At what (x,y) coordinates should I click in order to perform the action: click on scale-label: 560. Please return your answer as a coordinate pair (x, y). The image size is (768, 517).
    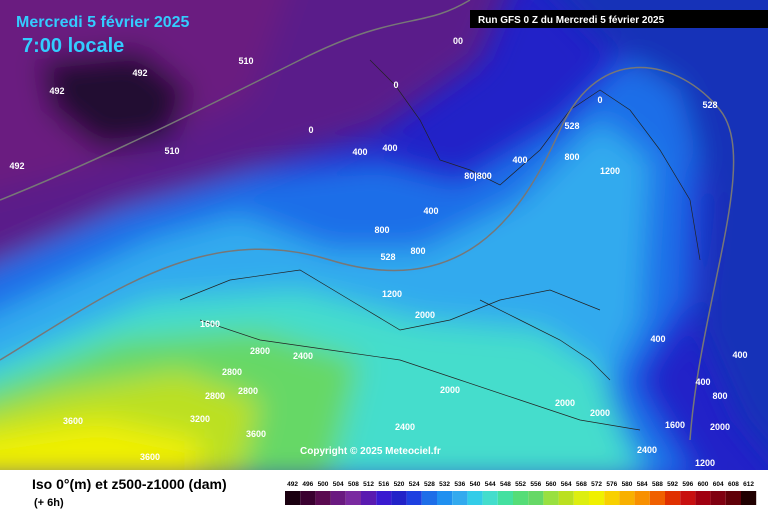
    Looking at the image, I should click on (551, 484).